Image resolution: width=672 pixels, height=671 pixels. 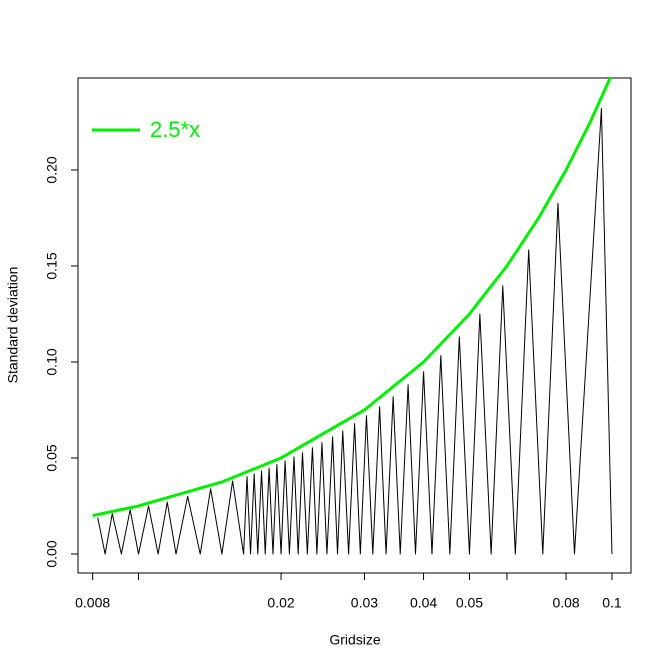 What do you see at coordinates (13, 325) in the screenshot?
I see `y-axis-label: Standard deviation` at bounding box center [13, 325].